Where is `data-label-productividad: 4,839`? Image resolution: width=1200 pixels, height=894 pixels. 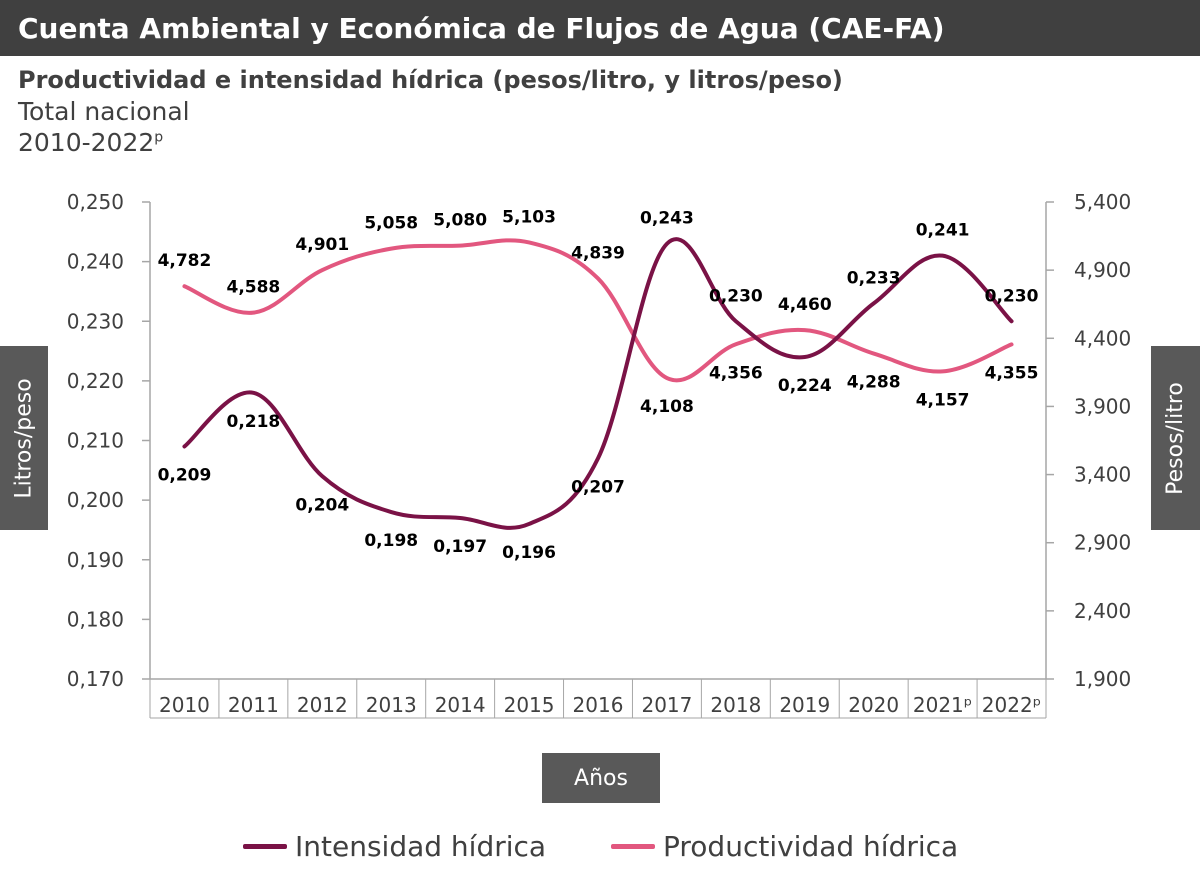
data-label-productividad: 4,839 is located at coordinates (598, 253).